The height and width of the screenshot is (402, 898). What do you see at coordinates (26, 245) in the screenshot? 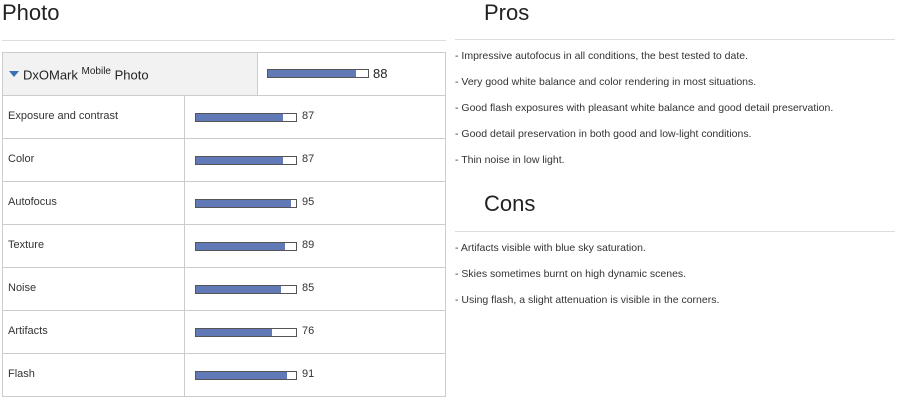
I see `row-label: Texture` at bounding box center [26, 245].